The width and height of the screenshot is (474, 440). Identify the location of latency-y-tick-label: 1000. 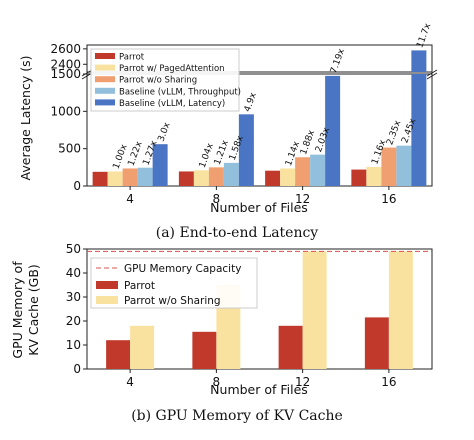
(65, 111).